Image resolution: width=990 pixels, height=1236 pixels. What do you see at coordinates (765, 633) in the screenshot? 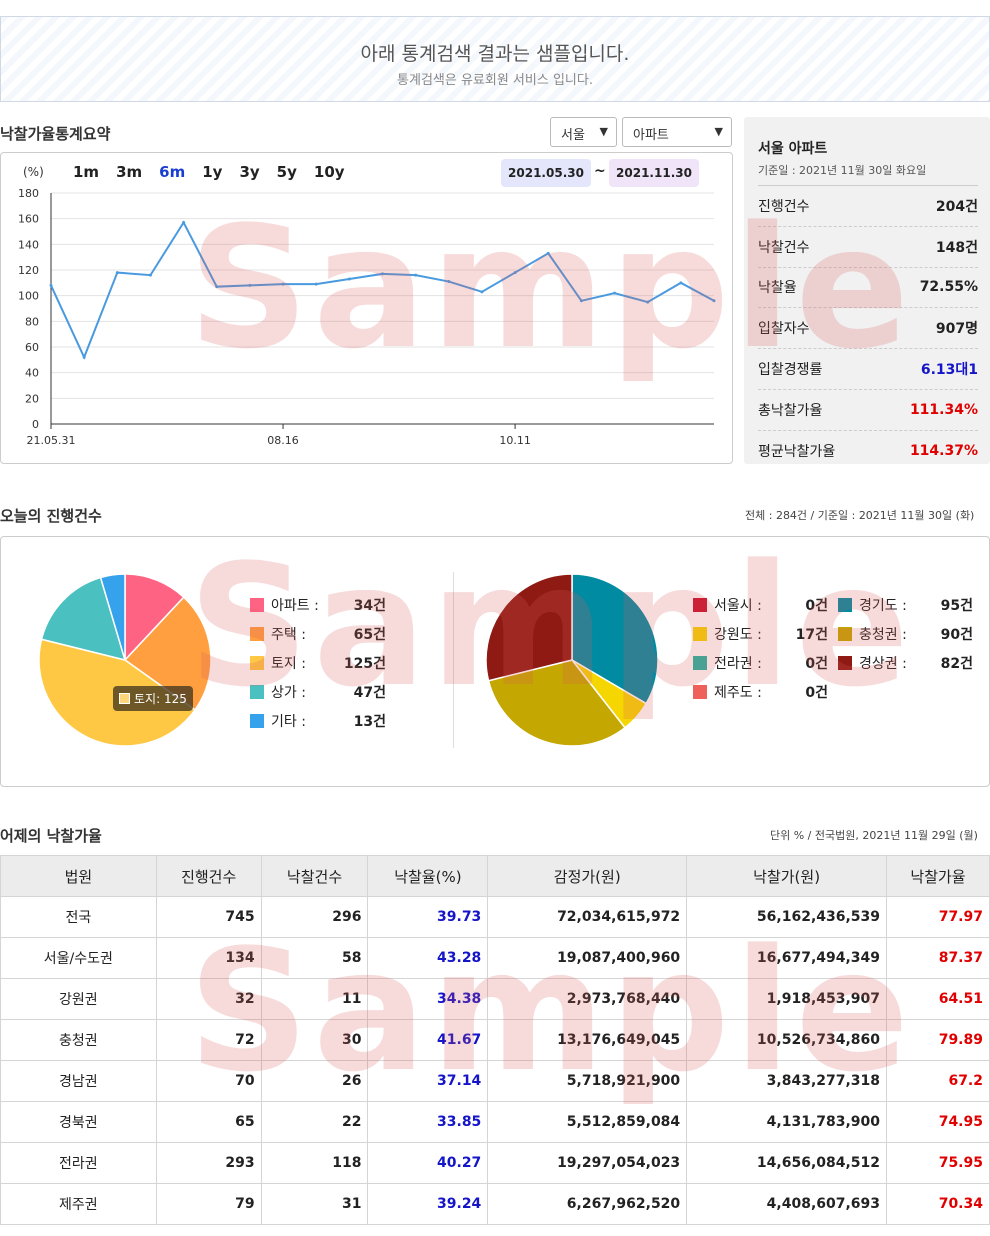
I see `legend-item: 강원도 : 17건` at bounding box center [765, 633].